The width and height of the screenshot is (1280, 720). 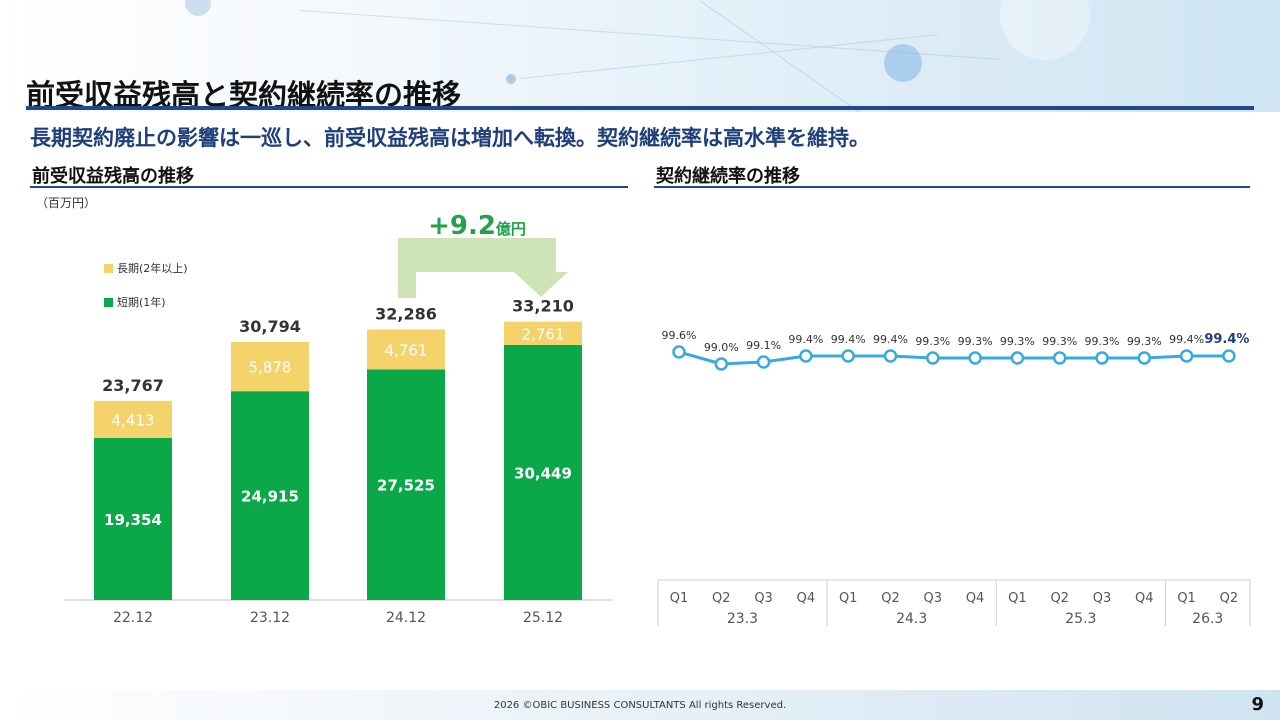 I want to click on bar-long-22.12, so click(x=133, y=419).